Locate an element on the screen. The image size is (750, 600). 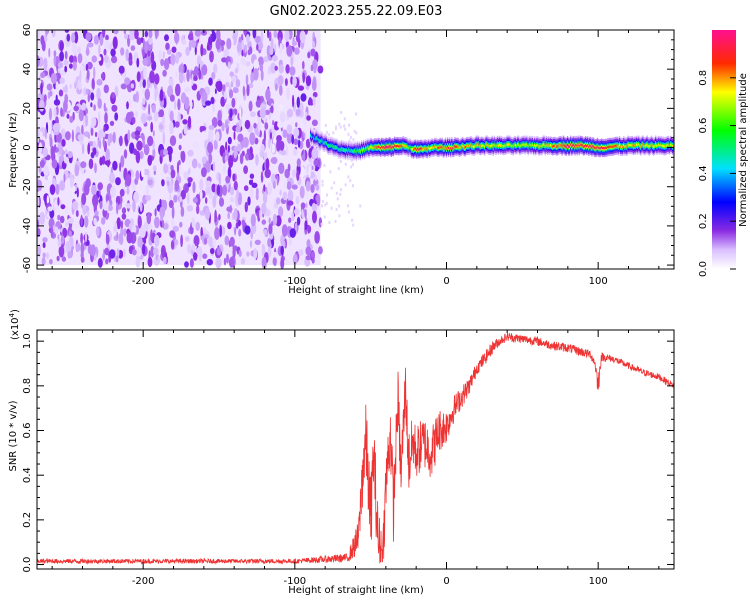
colorbar-tick-label: 0.2 is located at coordinates (703, 221).